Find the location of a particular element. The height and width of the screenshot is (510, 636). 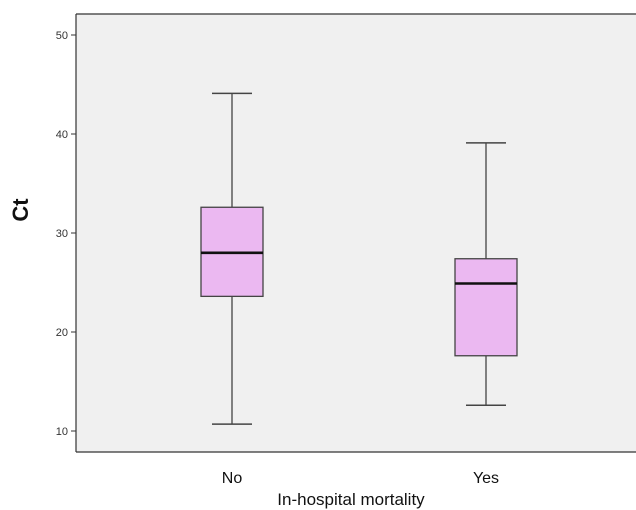

y-ticks: 10 20 30 40 50 is located at coordinates (66, 234).